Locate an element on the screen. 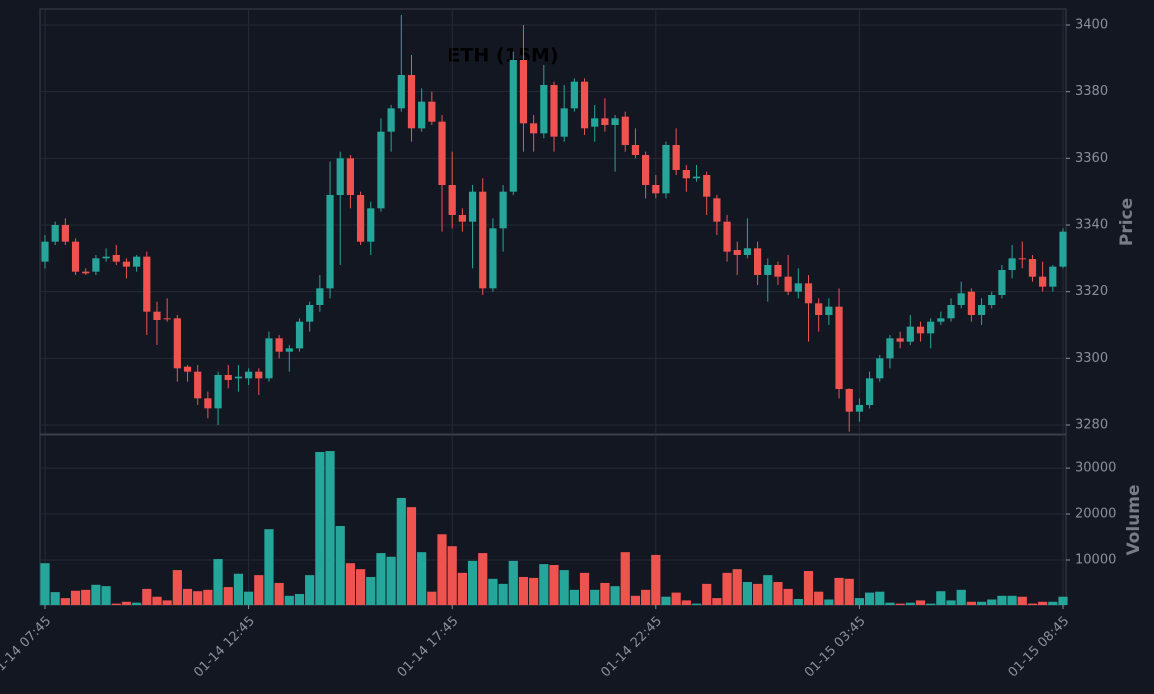 This screenshot has width=1154, height=694. x-tick-label: 01-15 03:45 is located at coordinates (835, 647).